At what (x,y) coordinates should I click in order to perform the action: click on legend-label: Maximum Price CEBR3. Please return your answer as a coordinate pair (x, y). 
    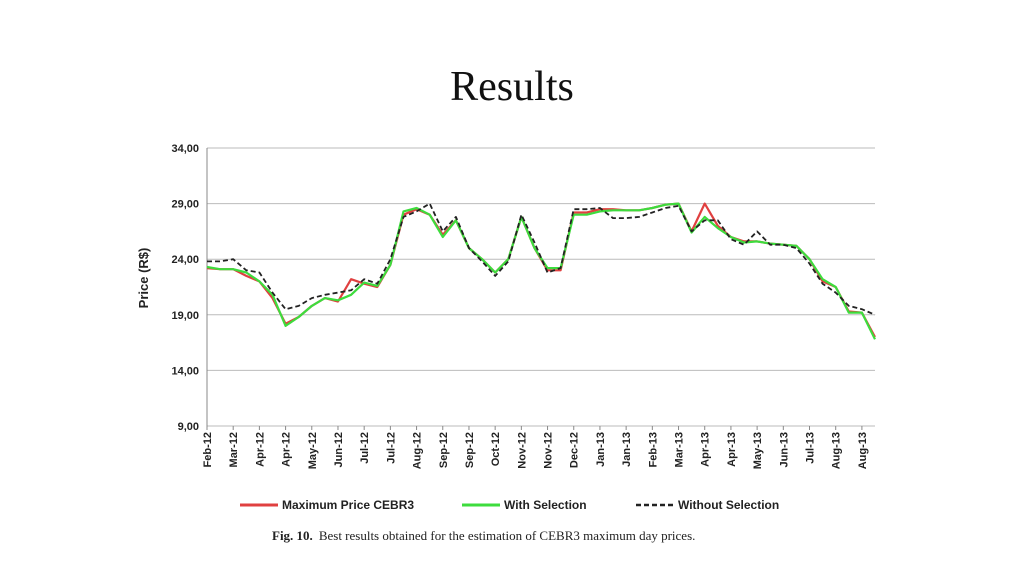
    Looking at the image, I should click on (348, 505).